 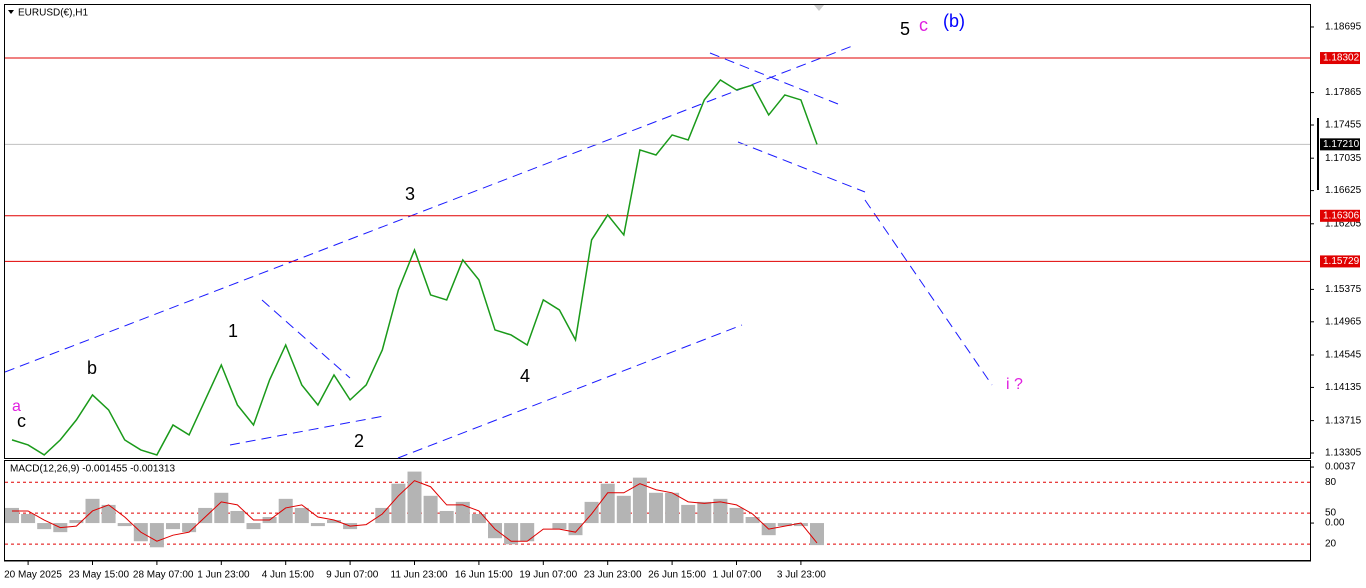 I want to click on last-price-tag, so click(x=1340, y=144).